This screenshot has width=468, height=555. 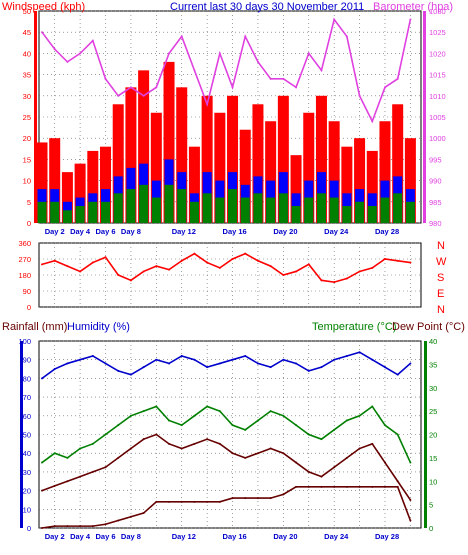 What do you see at coordinates (387, 536) in the screenshot?
I see `x-tick-label: Day 28` at bounding box center [387, 536].